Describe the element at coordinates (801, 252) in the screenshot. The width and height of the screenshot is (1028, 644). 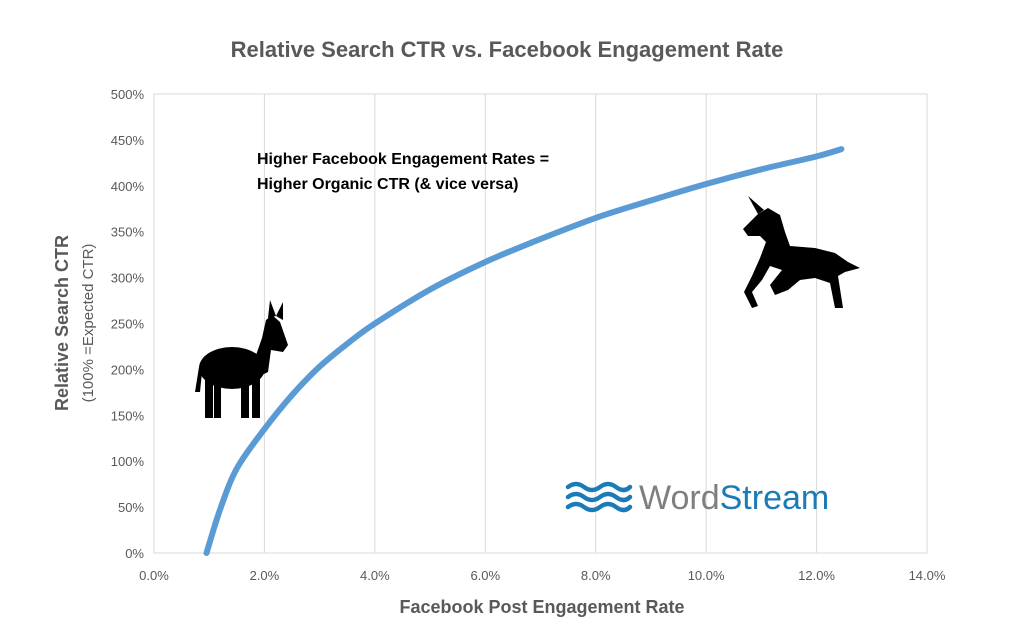
I see `unicorn-icon` at that location.